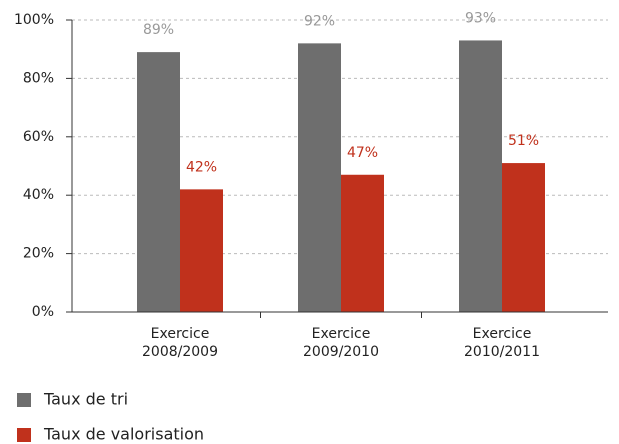 This screenshot has width=619, height=444. Describe the element at coordinates (34, 20) in the screenshot. I see `y-tick-label: 100%` at that location.